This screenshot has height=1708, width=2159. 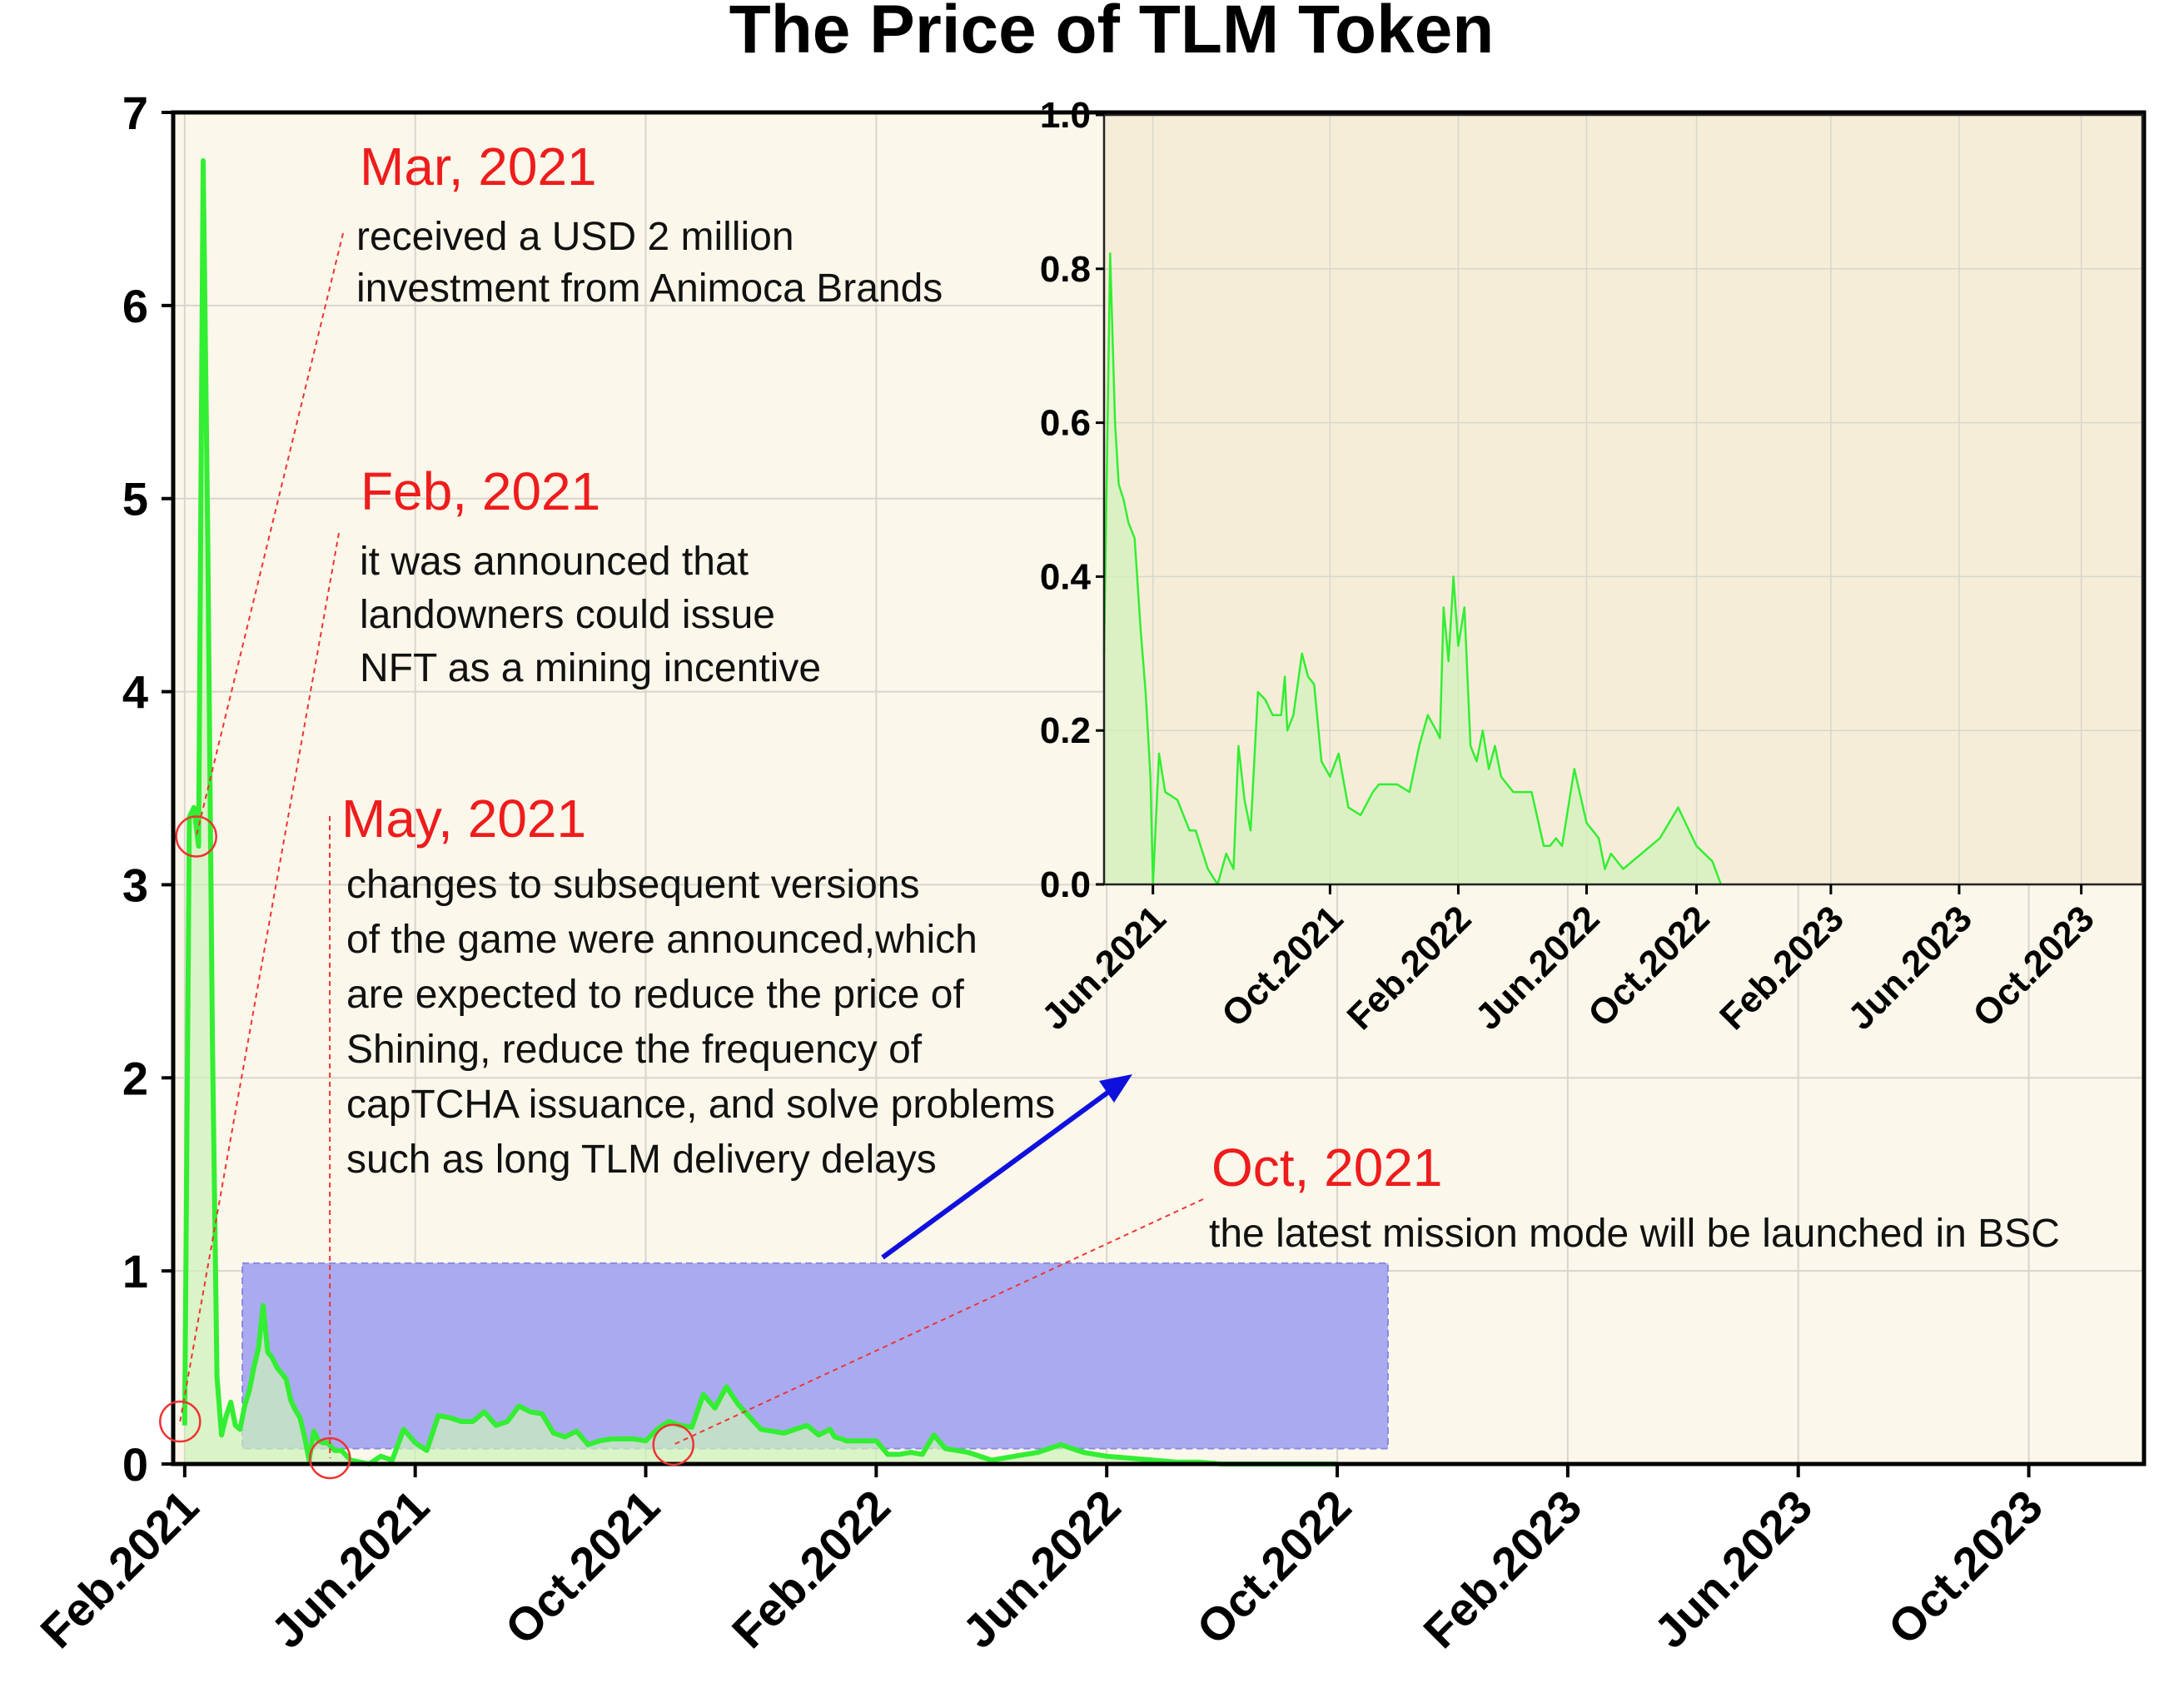 I want to click on x-tick-label: Feb.2022, so click(x=811, y=1569).